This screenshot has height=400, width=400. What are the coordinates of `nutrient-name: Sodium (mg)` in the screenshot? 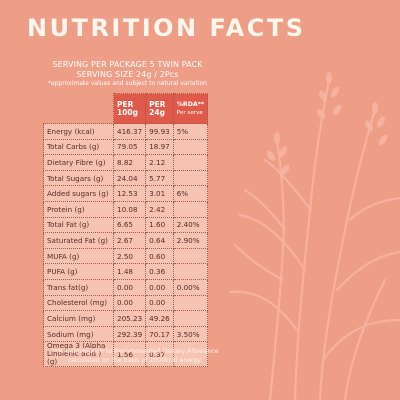 It's located at (78, 334).